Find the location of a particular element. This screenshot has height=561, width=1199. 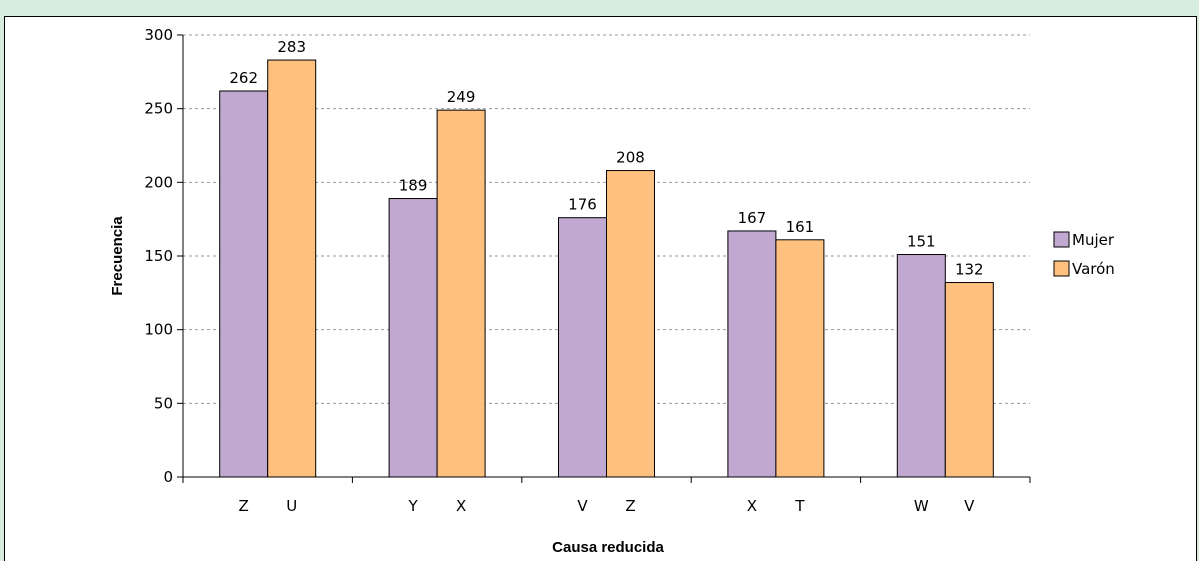

x-tick-label-1-1: X is located at coordinates (461, 506).